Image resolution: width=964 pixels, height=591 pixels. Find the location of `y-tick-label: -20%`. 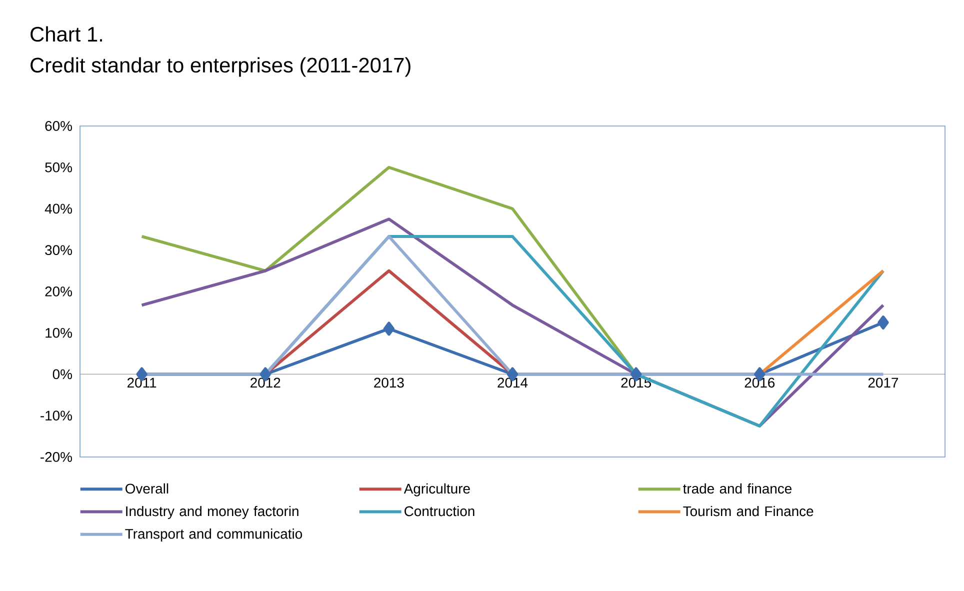

y-tick-label: -20% is located at coordinates (56, 457).